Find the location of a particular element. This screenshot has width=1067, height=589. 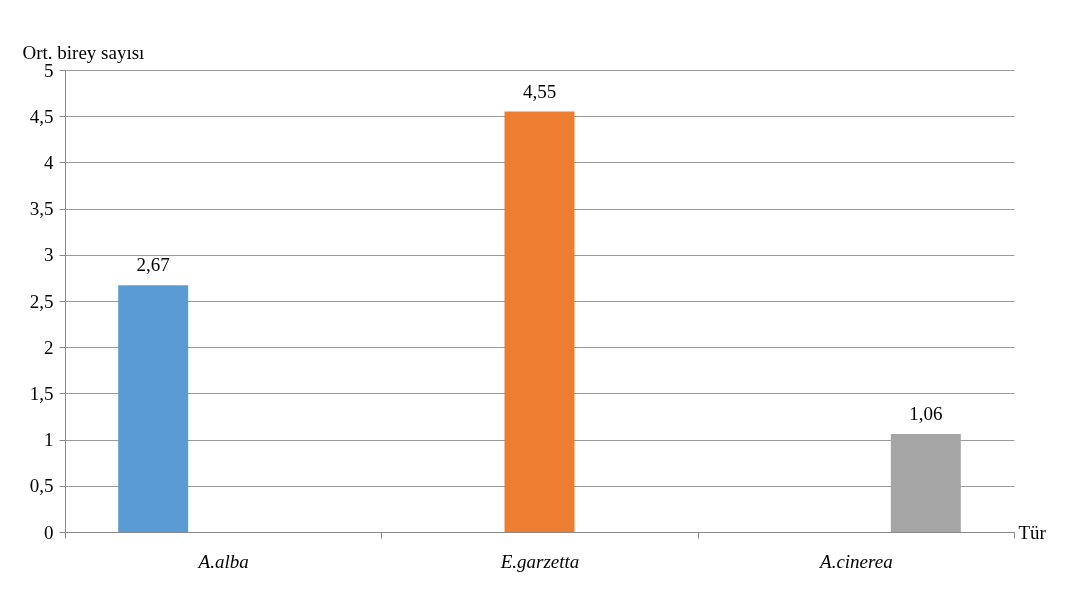

y-tick-label: 0 is located at coordinates (49, 532).